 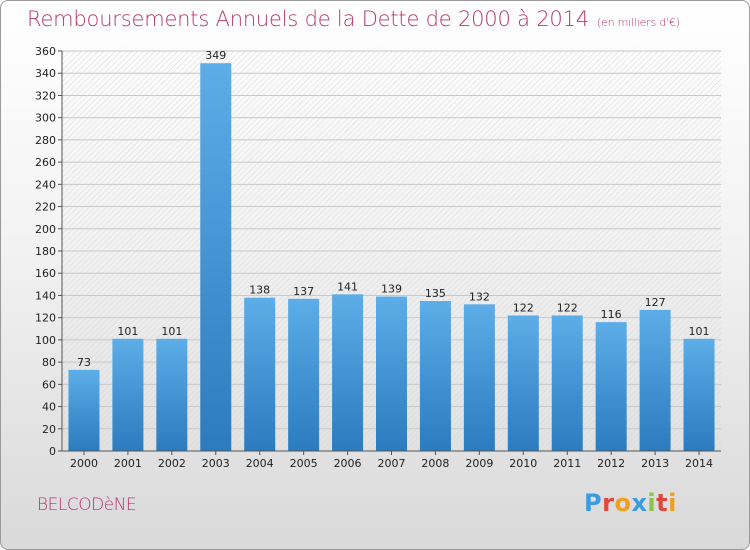 I want to click on data-label-2000: 73, so click(x=84, y=362).